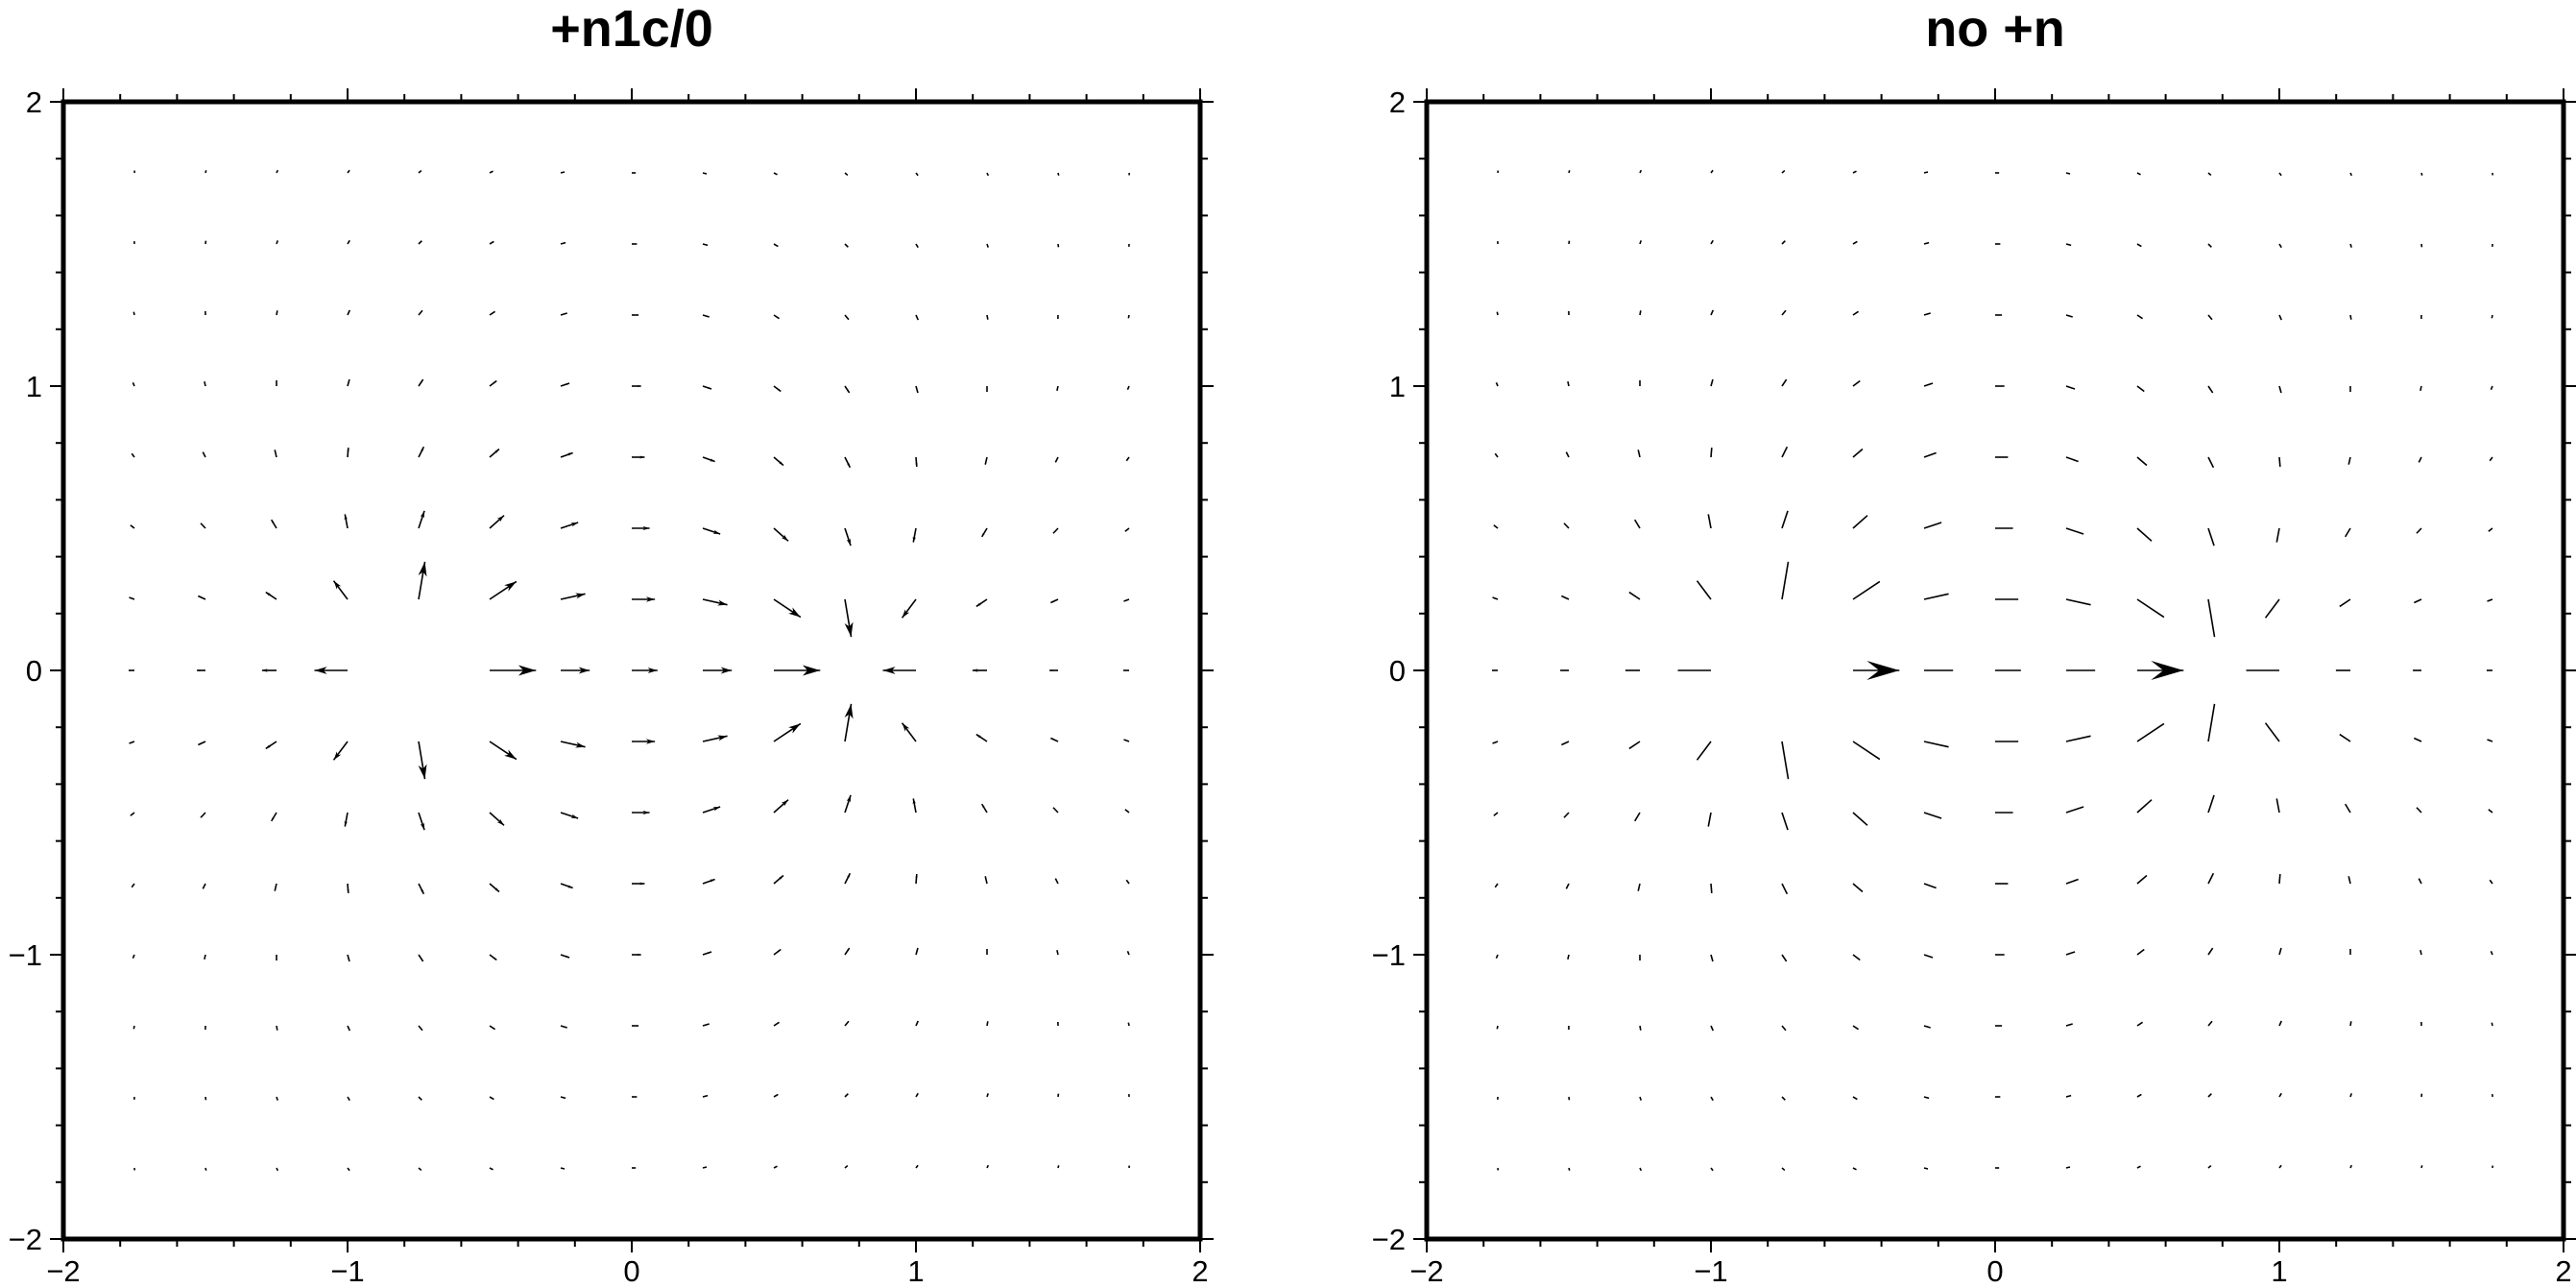  Describe the element at coordinates (1389, 1239) in the screenshot. I see `y-tick-label: −2` at that location.